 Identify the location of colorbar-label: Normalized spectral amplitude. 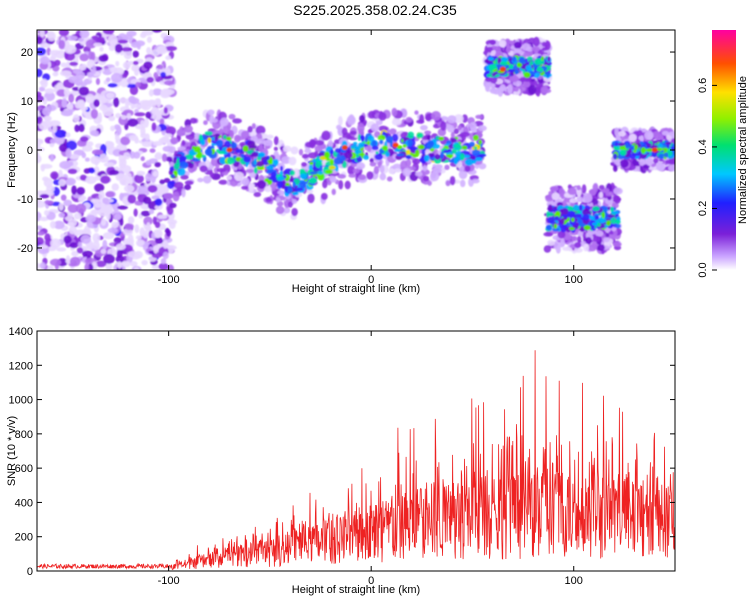
(743, 150).